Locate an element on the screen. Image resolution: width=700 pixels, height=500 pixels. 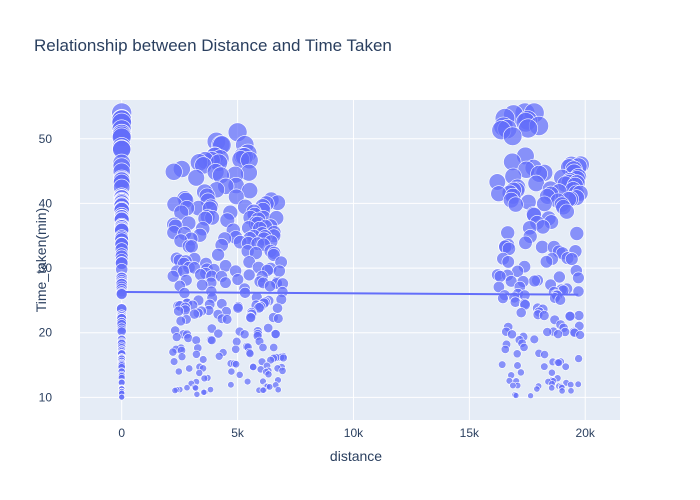
x-tick-label: 10k is located at coordinates (354, 433).